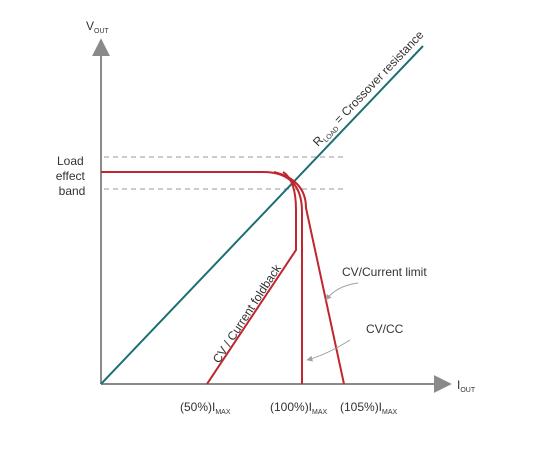  I want to click on current-limit-arrow, so click(342, 291).